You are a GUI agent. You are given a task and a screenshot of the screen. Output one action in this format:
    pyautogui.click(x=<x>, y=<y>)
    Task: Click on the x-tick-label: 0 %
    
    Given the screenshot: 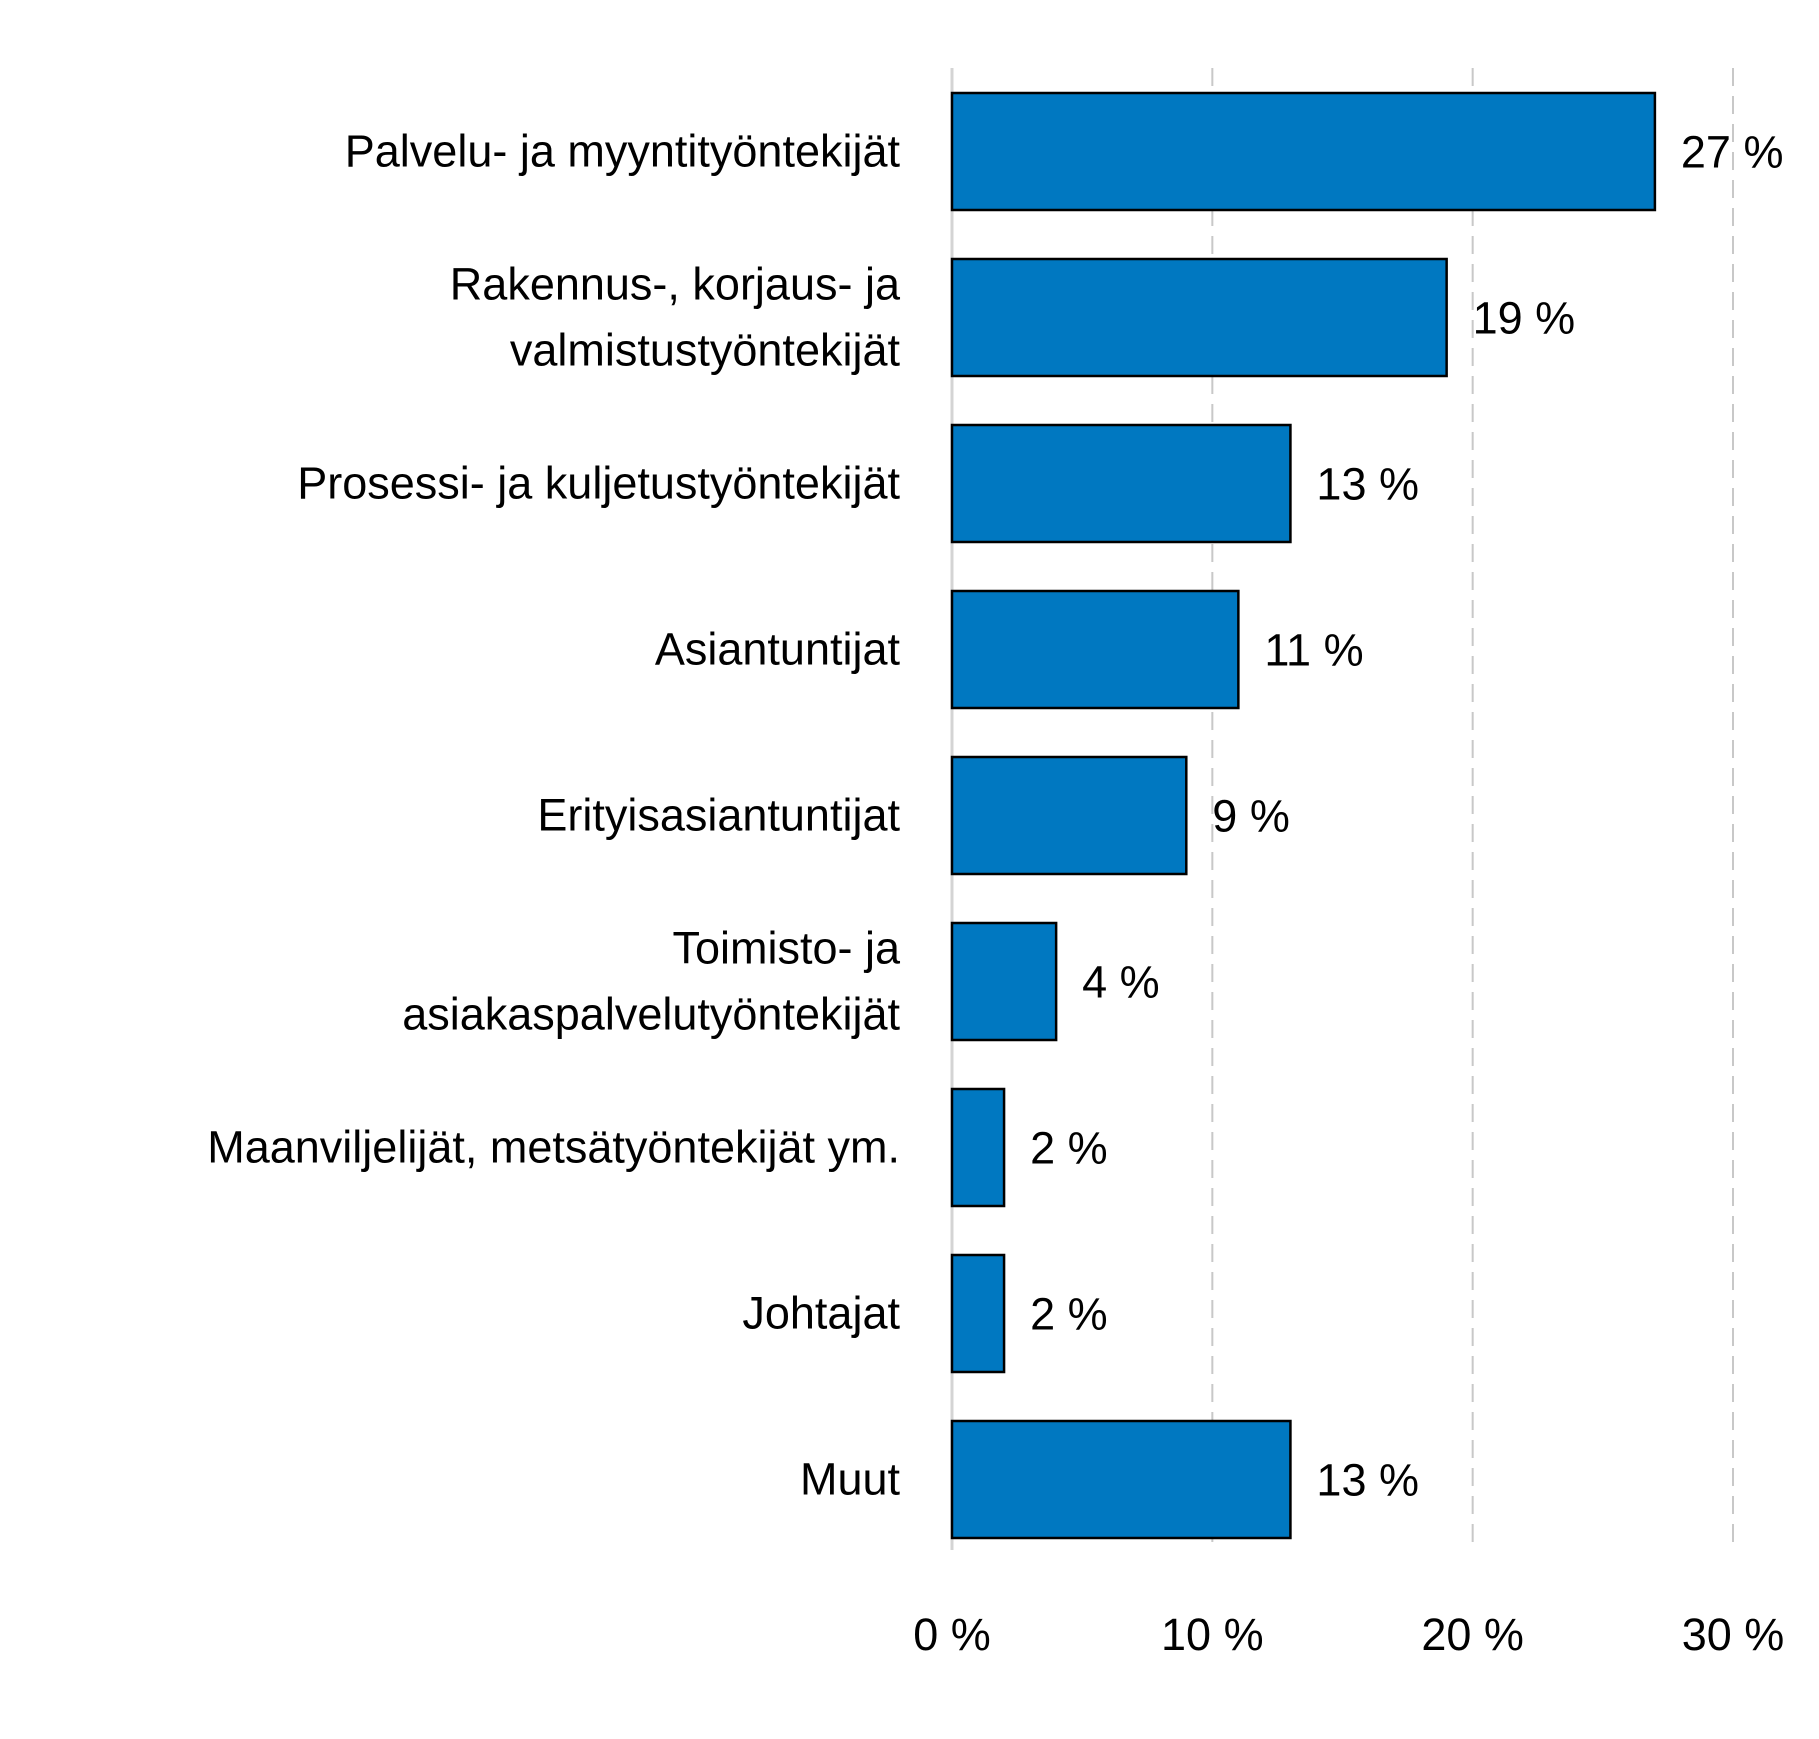 What is the action you would take?
    pyautogui.click(x=952, y=1634)
    